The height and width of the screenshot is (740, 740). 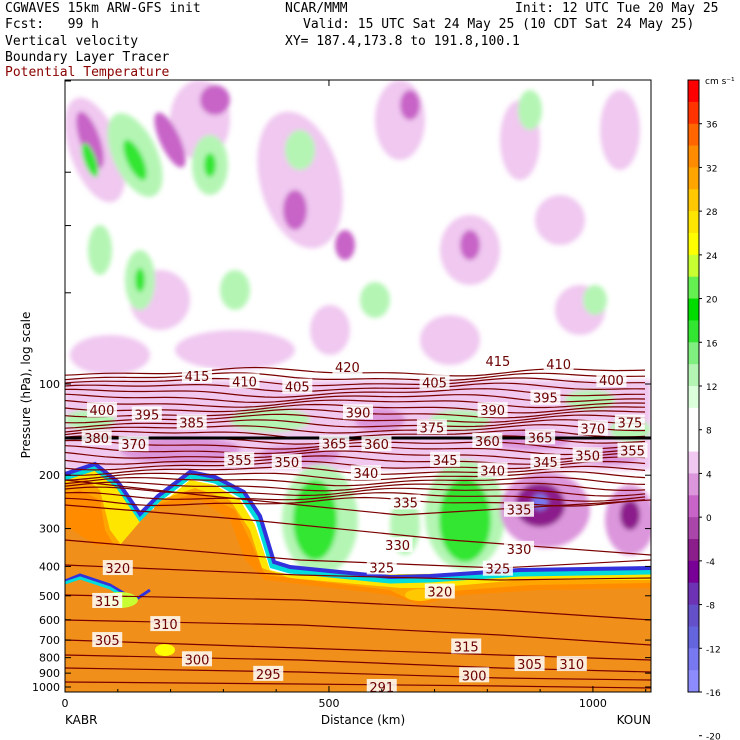 I want to click on colorbar-tick-label: 36, so click(x=712, y=126).